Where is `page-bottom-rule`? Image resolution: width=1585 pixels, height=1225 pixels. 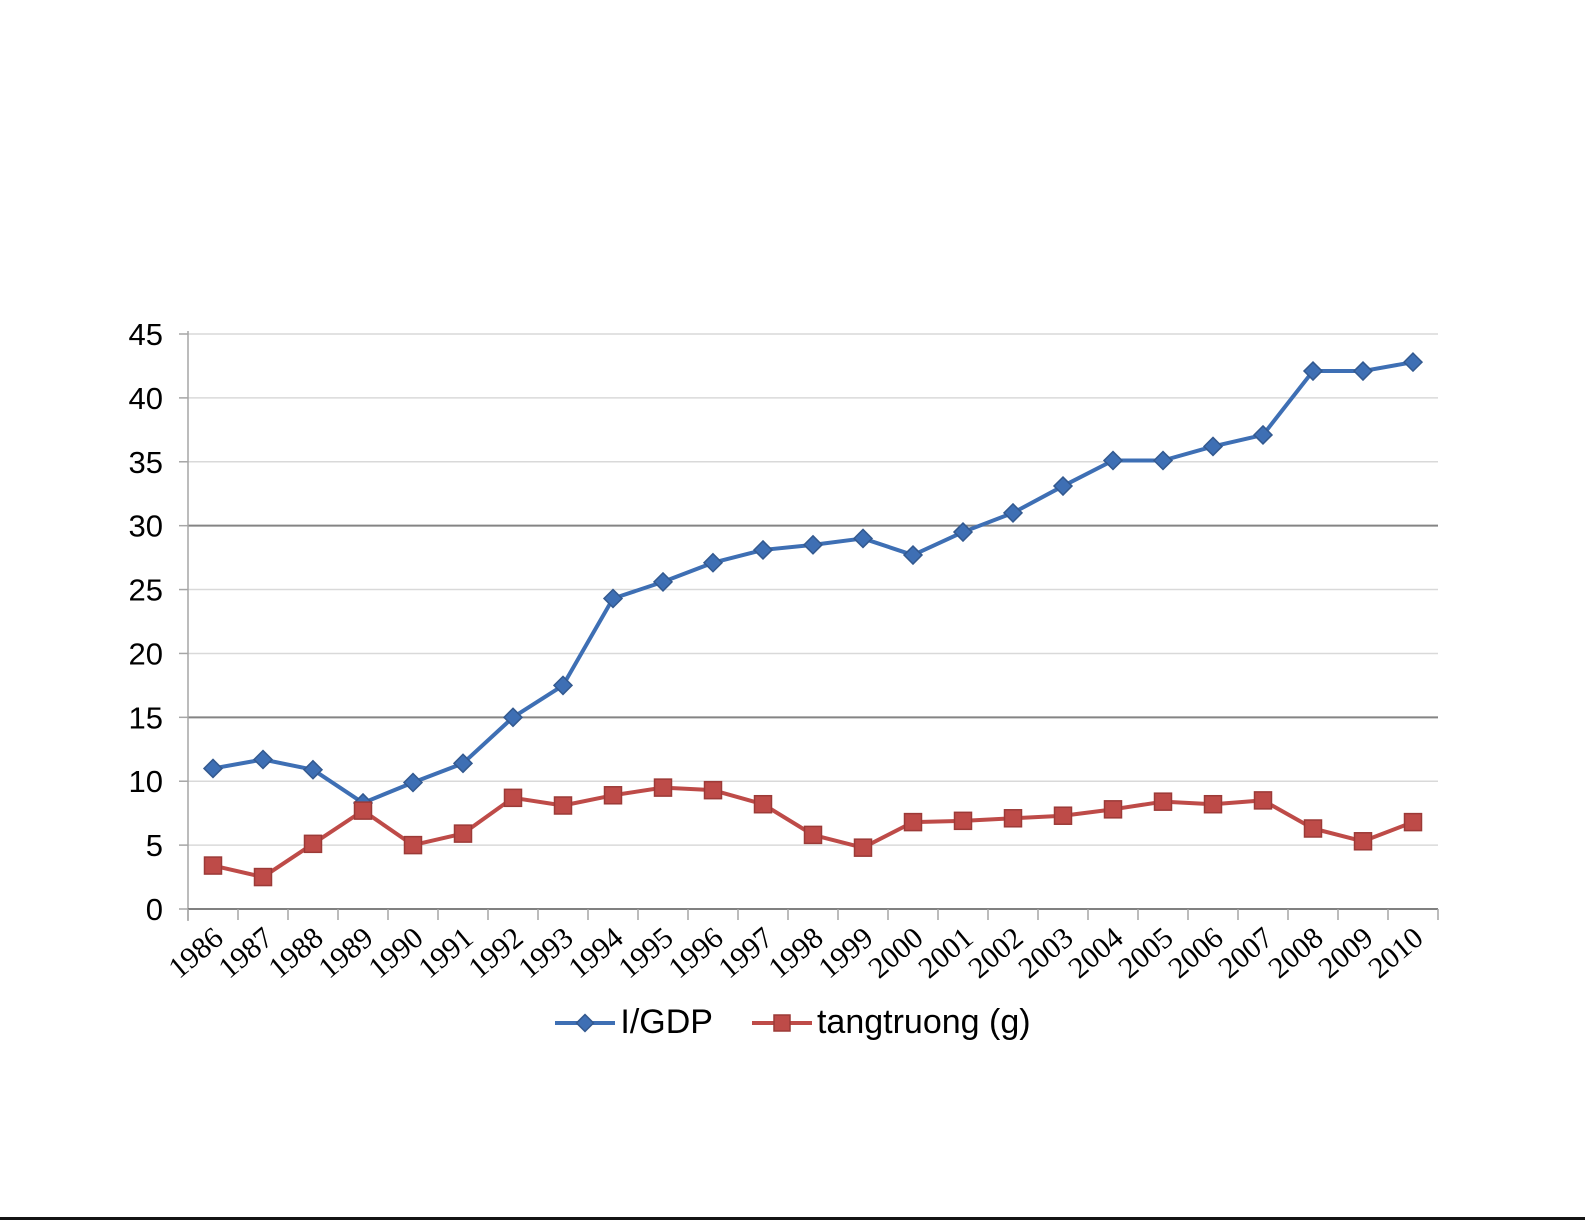 page-bottom-rule is located at coordinates (792, 1218).